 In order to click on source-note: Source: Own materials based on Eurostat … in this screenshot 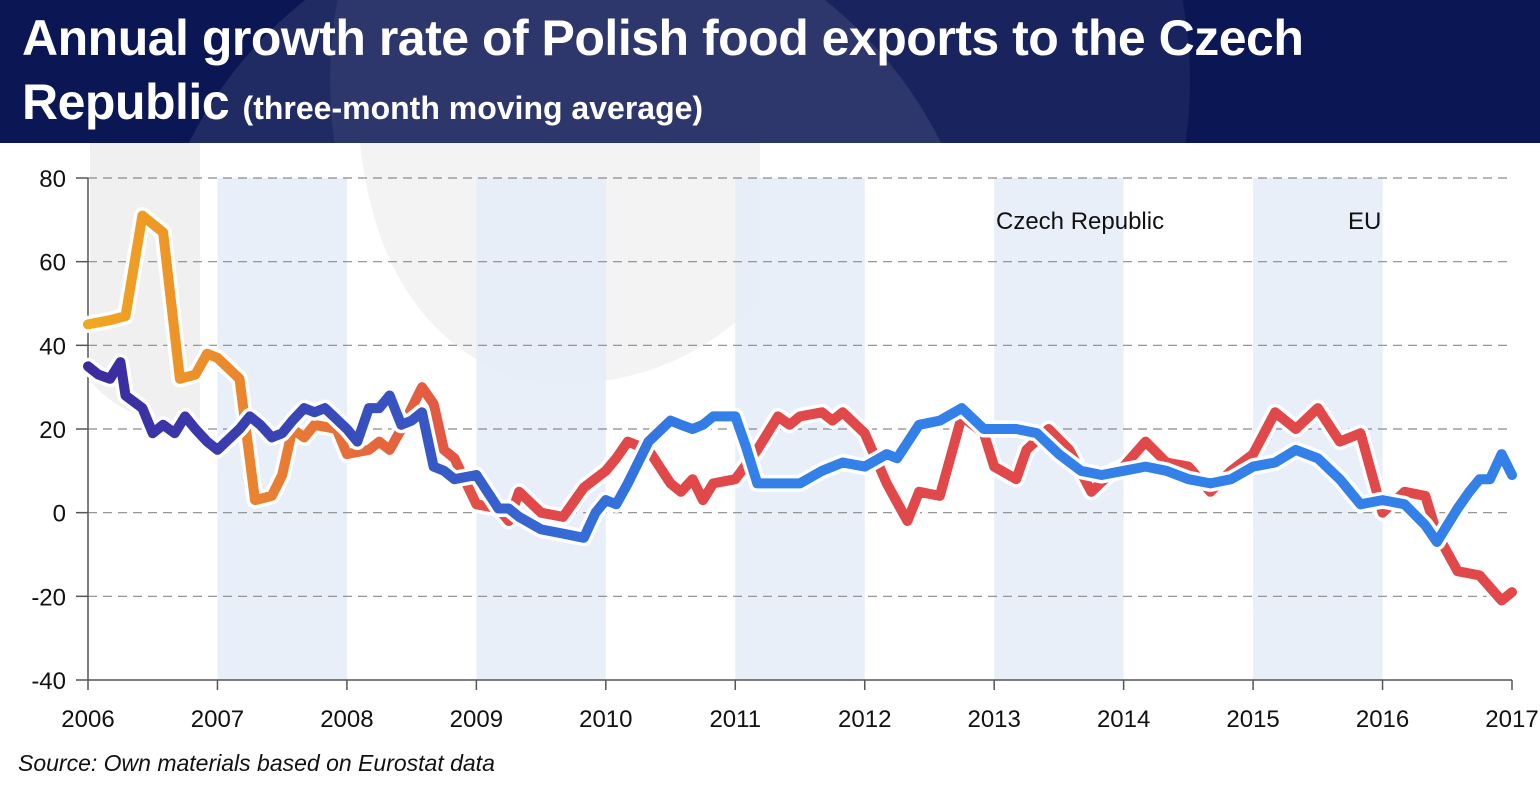, I will do `click(256, 763)`.